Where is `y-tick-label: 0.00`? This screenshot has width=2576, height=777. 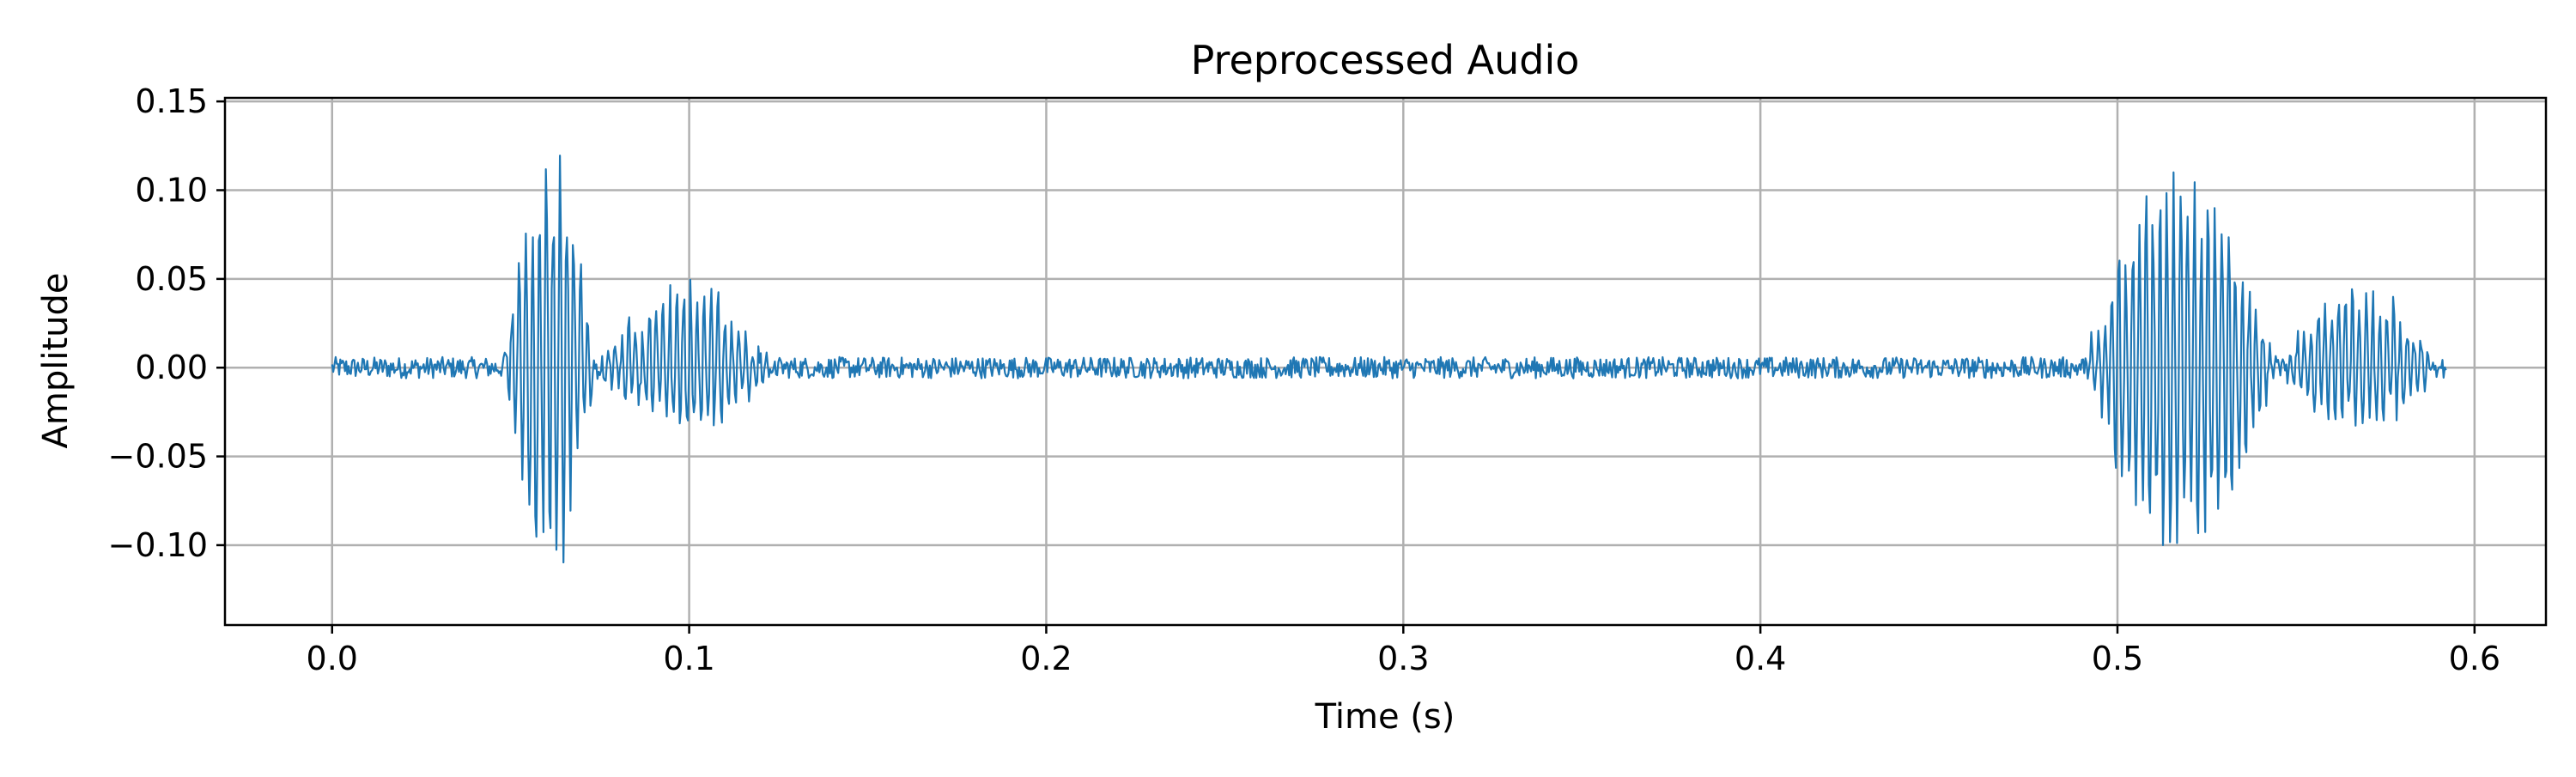 y-tick-label: 0.00 is located at coordinates (171, 367).